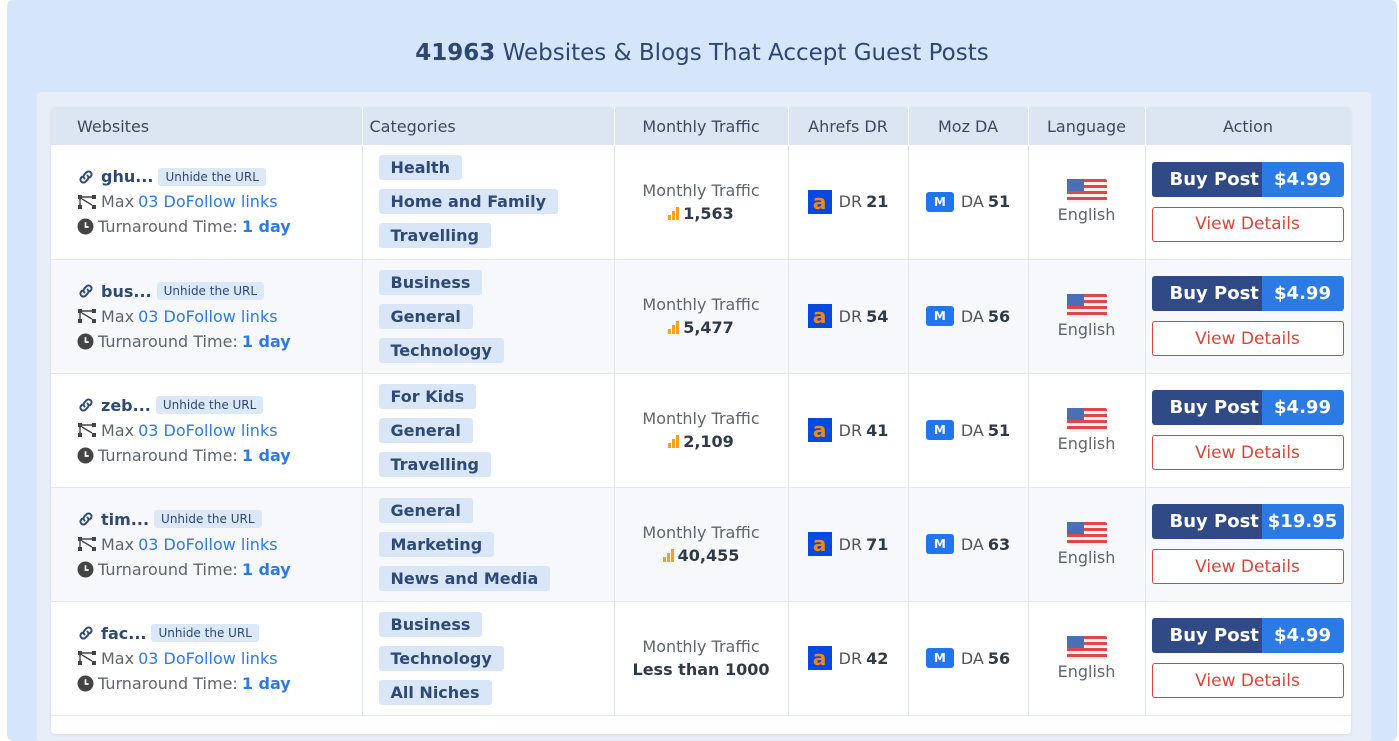 This screenshot has height=741, width=1399. What do you see at coordinates (877, 430) in the screenshot?
I see `dr-value: 41` at bounding box center [877, 430].